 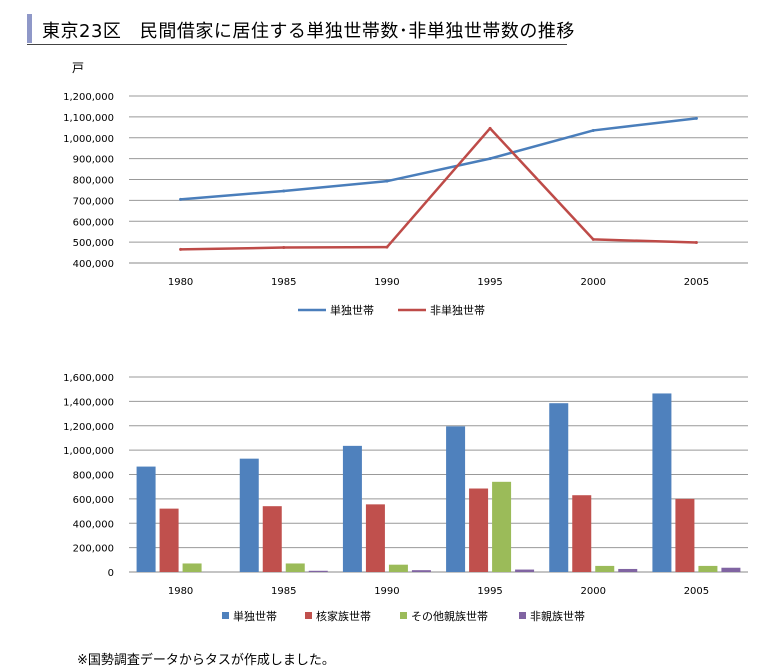 What do you see at coordinates (489, 591) in the screenshot?
I see `bar-chart-x-tick-label: 1995` at bounding box center [489, 591].